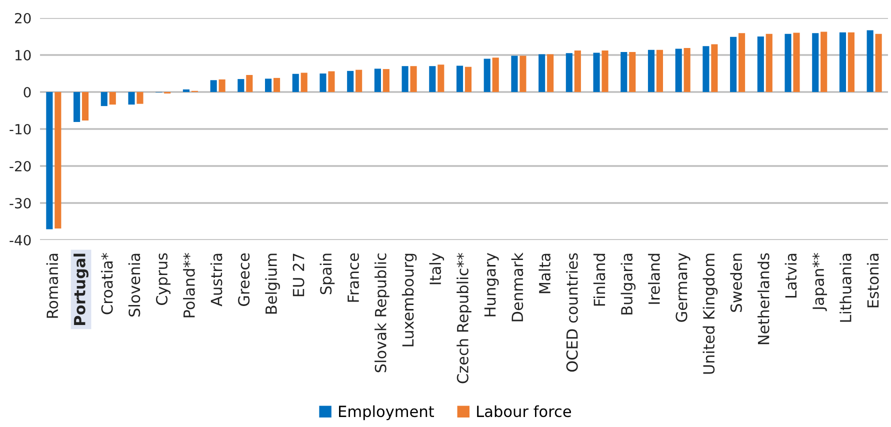  Describe the element at coordinates (27, 92) in the screenshot. I see `y-tick-label: 0` at that location.